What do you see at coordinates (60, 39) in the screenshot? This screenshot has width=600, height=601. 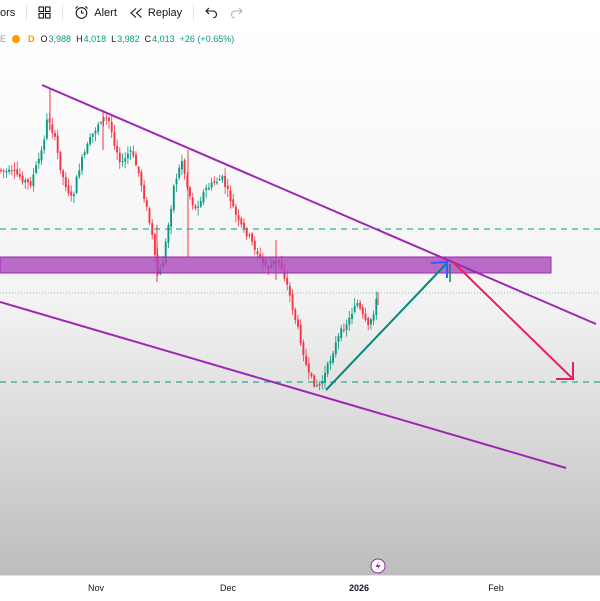 I see `open-value: 3,988` at bounding box center [60, 39].